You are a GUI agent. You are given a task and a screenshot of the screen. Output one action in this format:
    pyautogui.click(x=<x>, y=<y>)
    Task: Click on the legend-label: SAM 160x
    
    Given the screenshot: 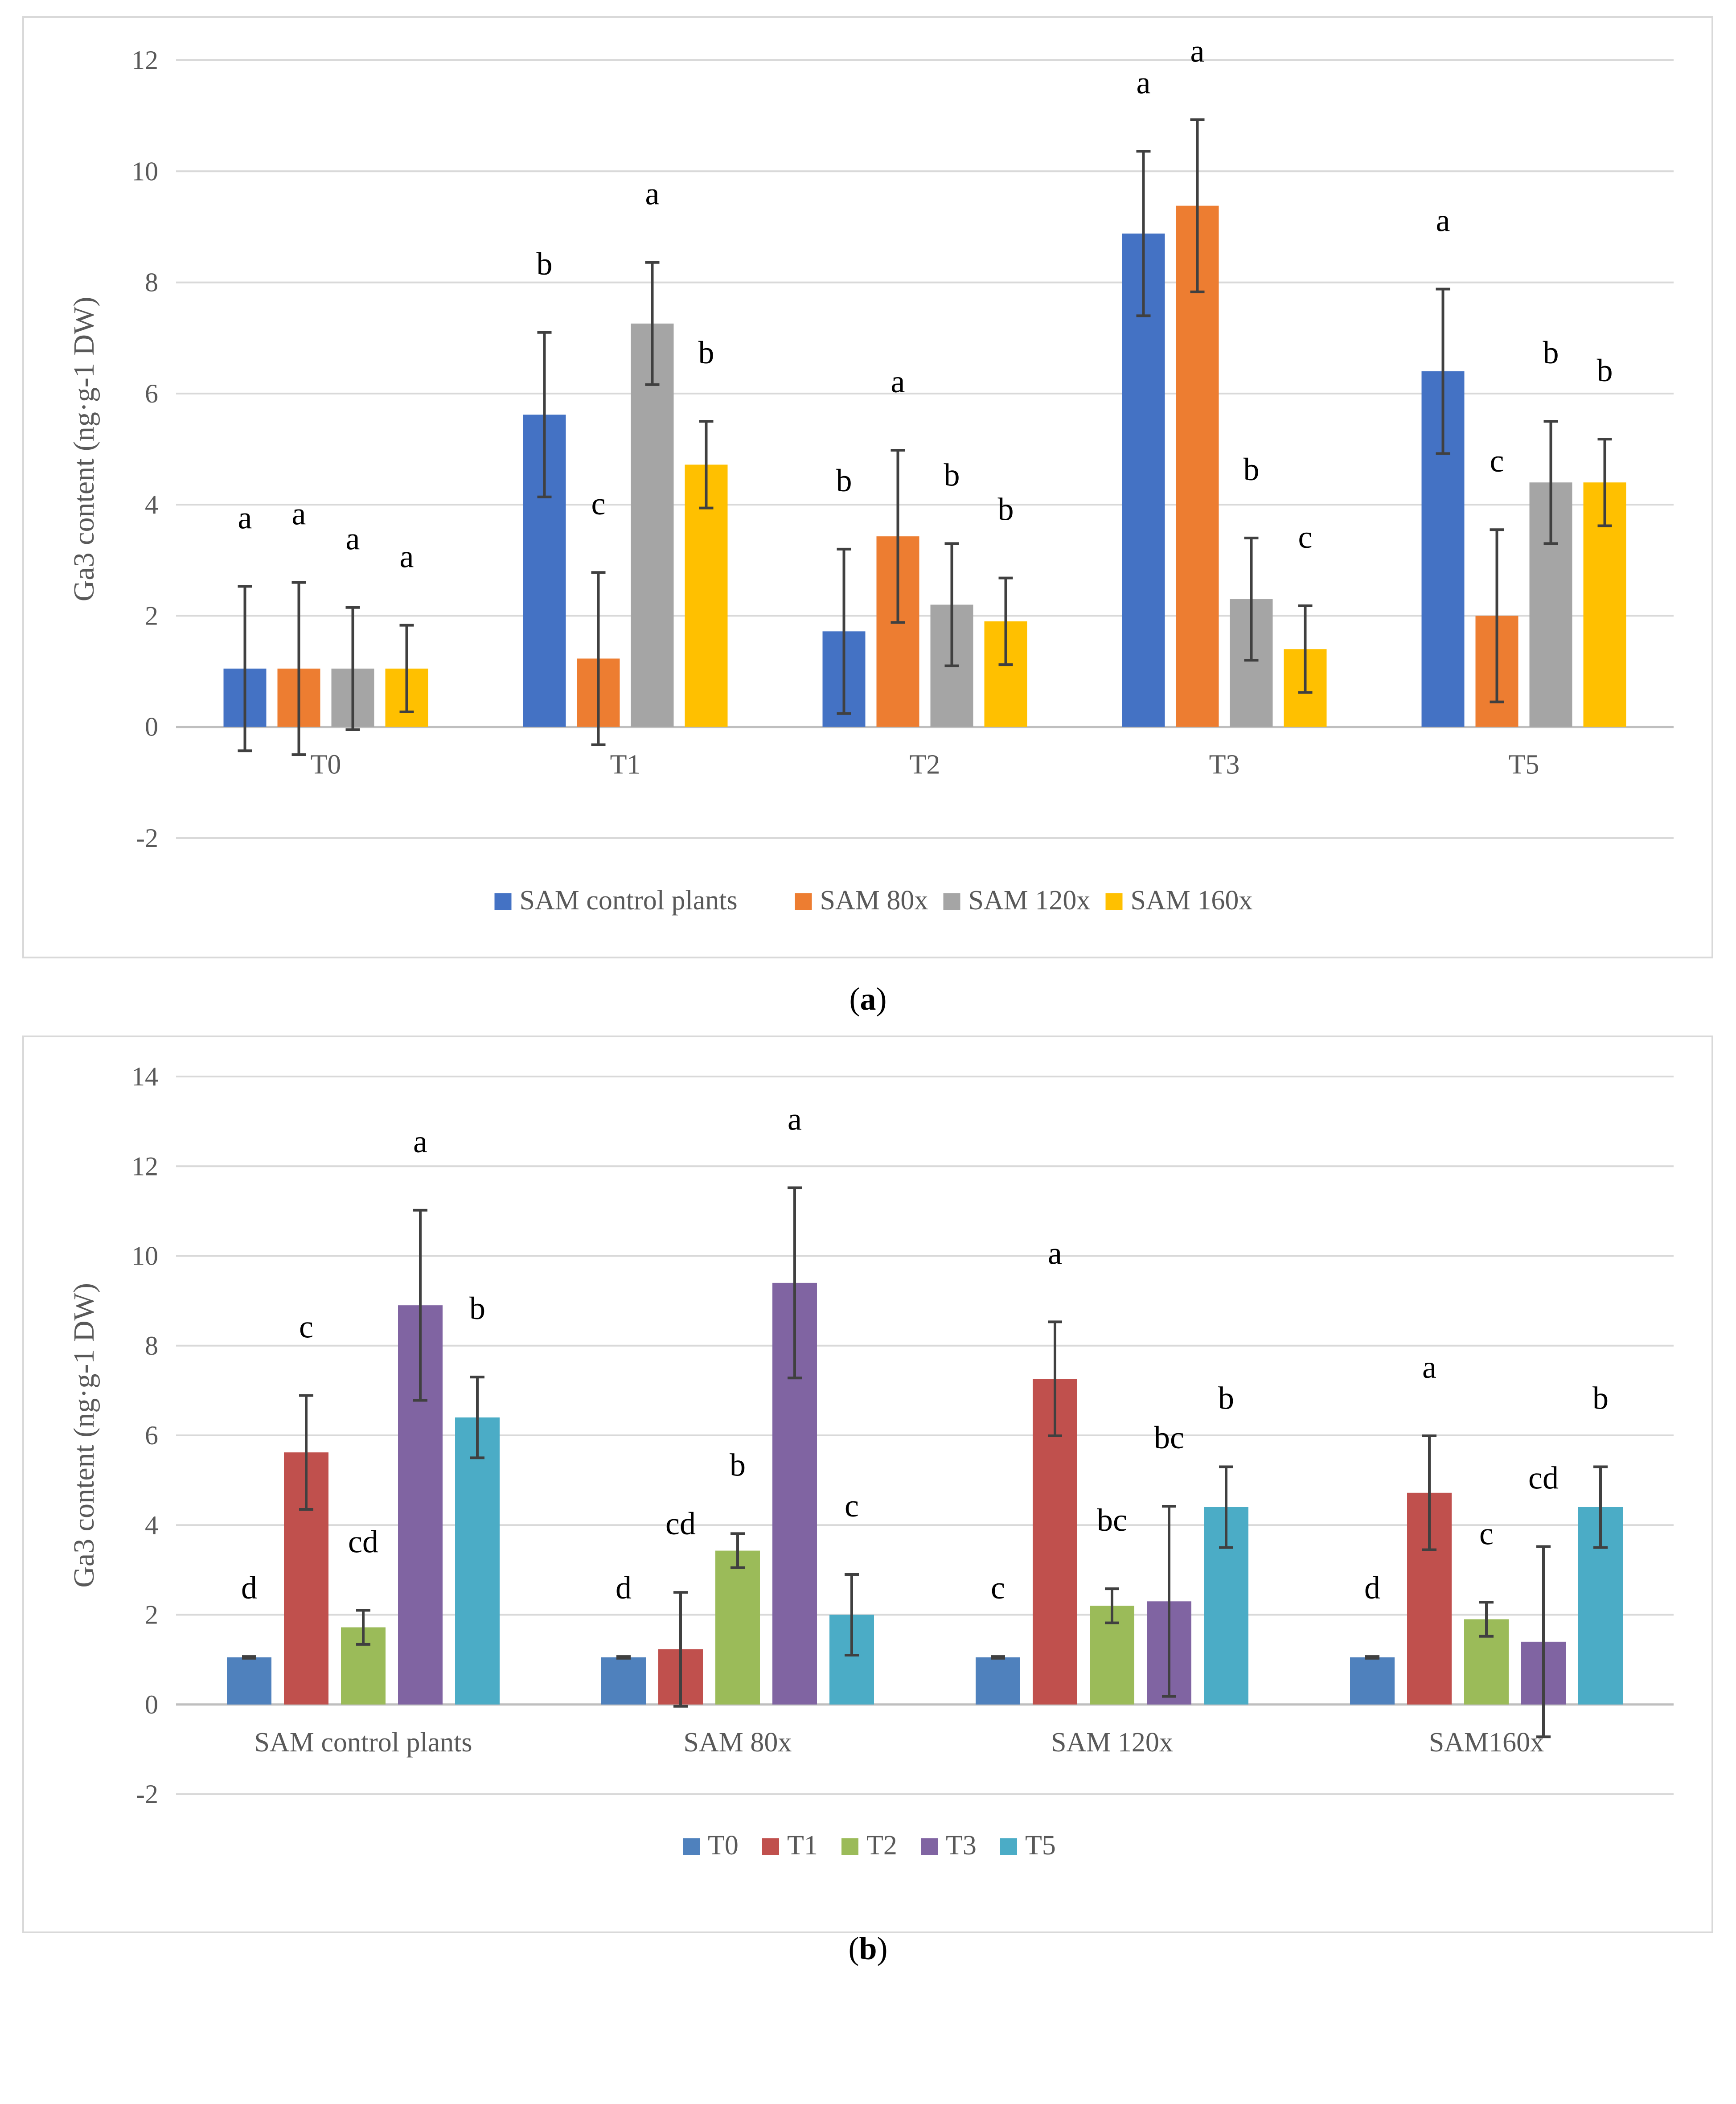 What is the action you would take?
    pyautogui.click(x=1192, y=900)
    